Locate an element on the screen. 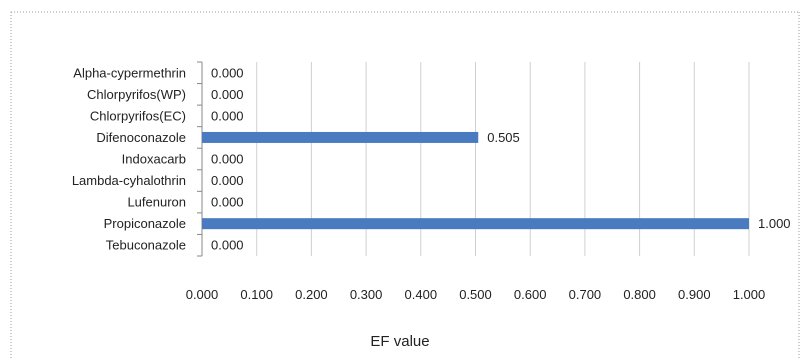 Image resolution: width=802 pixels, height=360 pixels. data-label: 0.505 is located at coordinates (503, 137).